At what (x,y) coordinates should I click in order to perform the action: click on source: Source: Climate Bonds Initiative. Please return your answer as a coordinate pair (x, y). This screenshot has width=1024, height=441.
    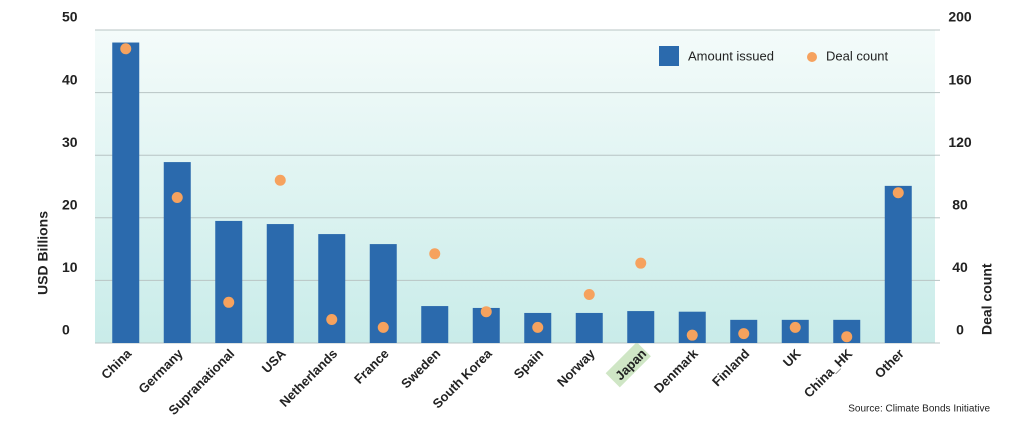
    Looking at the image, I should click on (919, 409).